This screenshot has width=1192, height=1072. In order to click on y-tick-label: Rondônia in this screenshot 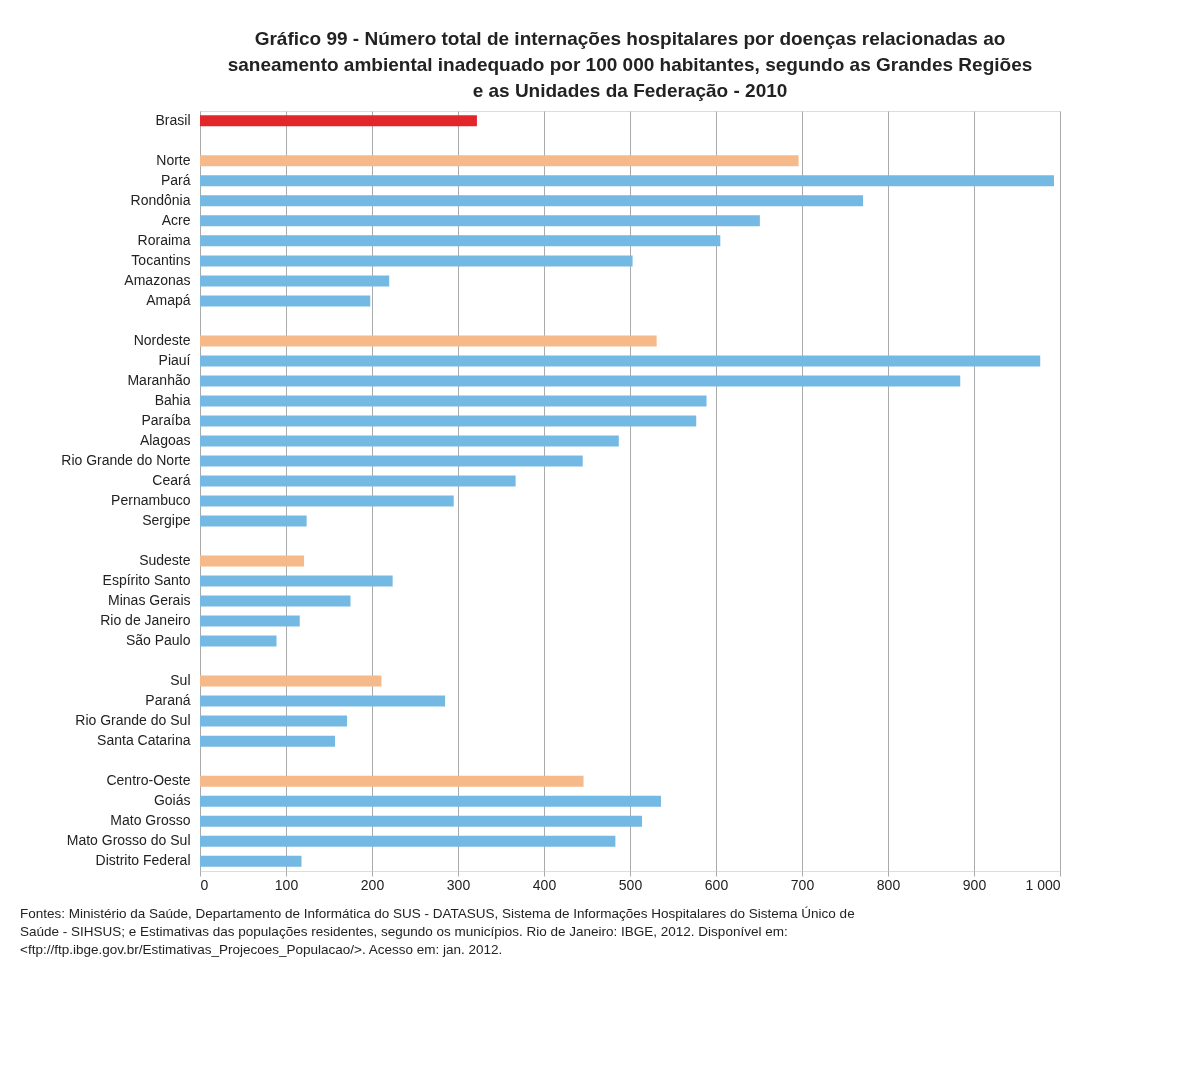, I will do `click(160, 199)`.